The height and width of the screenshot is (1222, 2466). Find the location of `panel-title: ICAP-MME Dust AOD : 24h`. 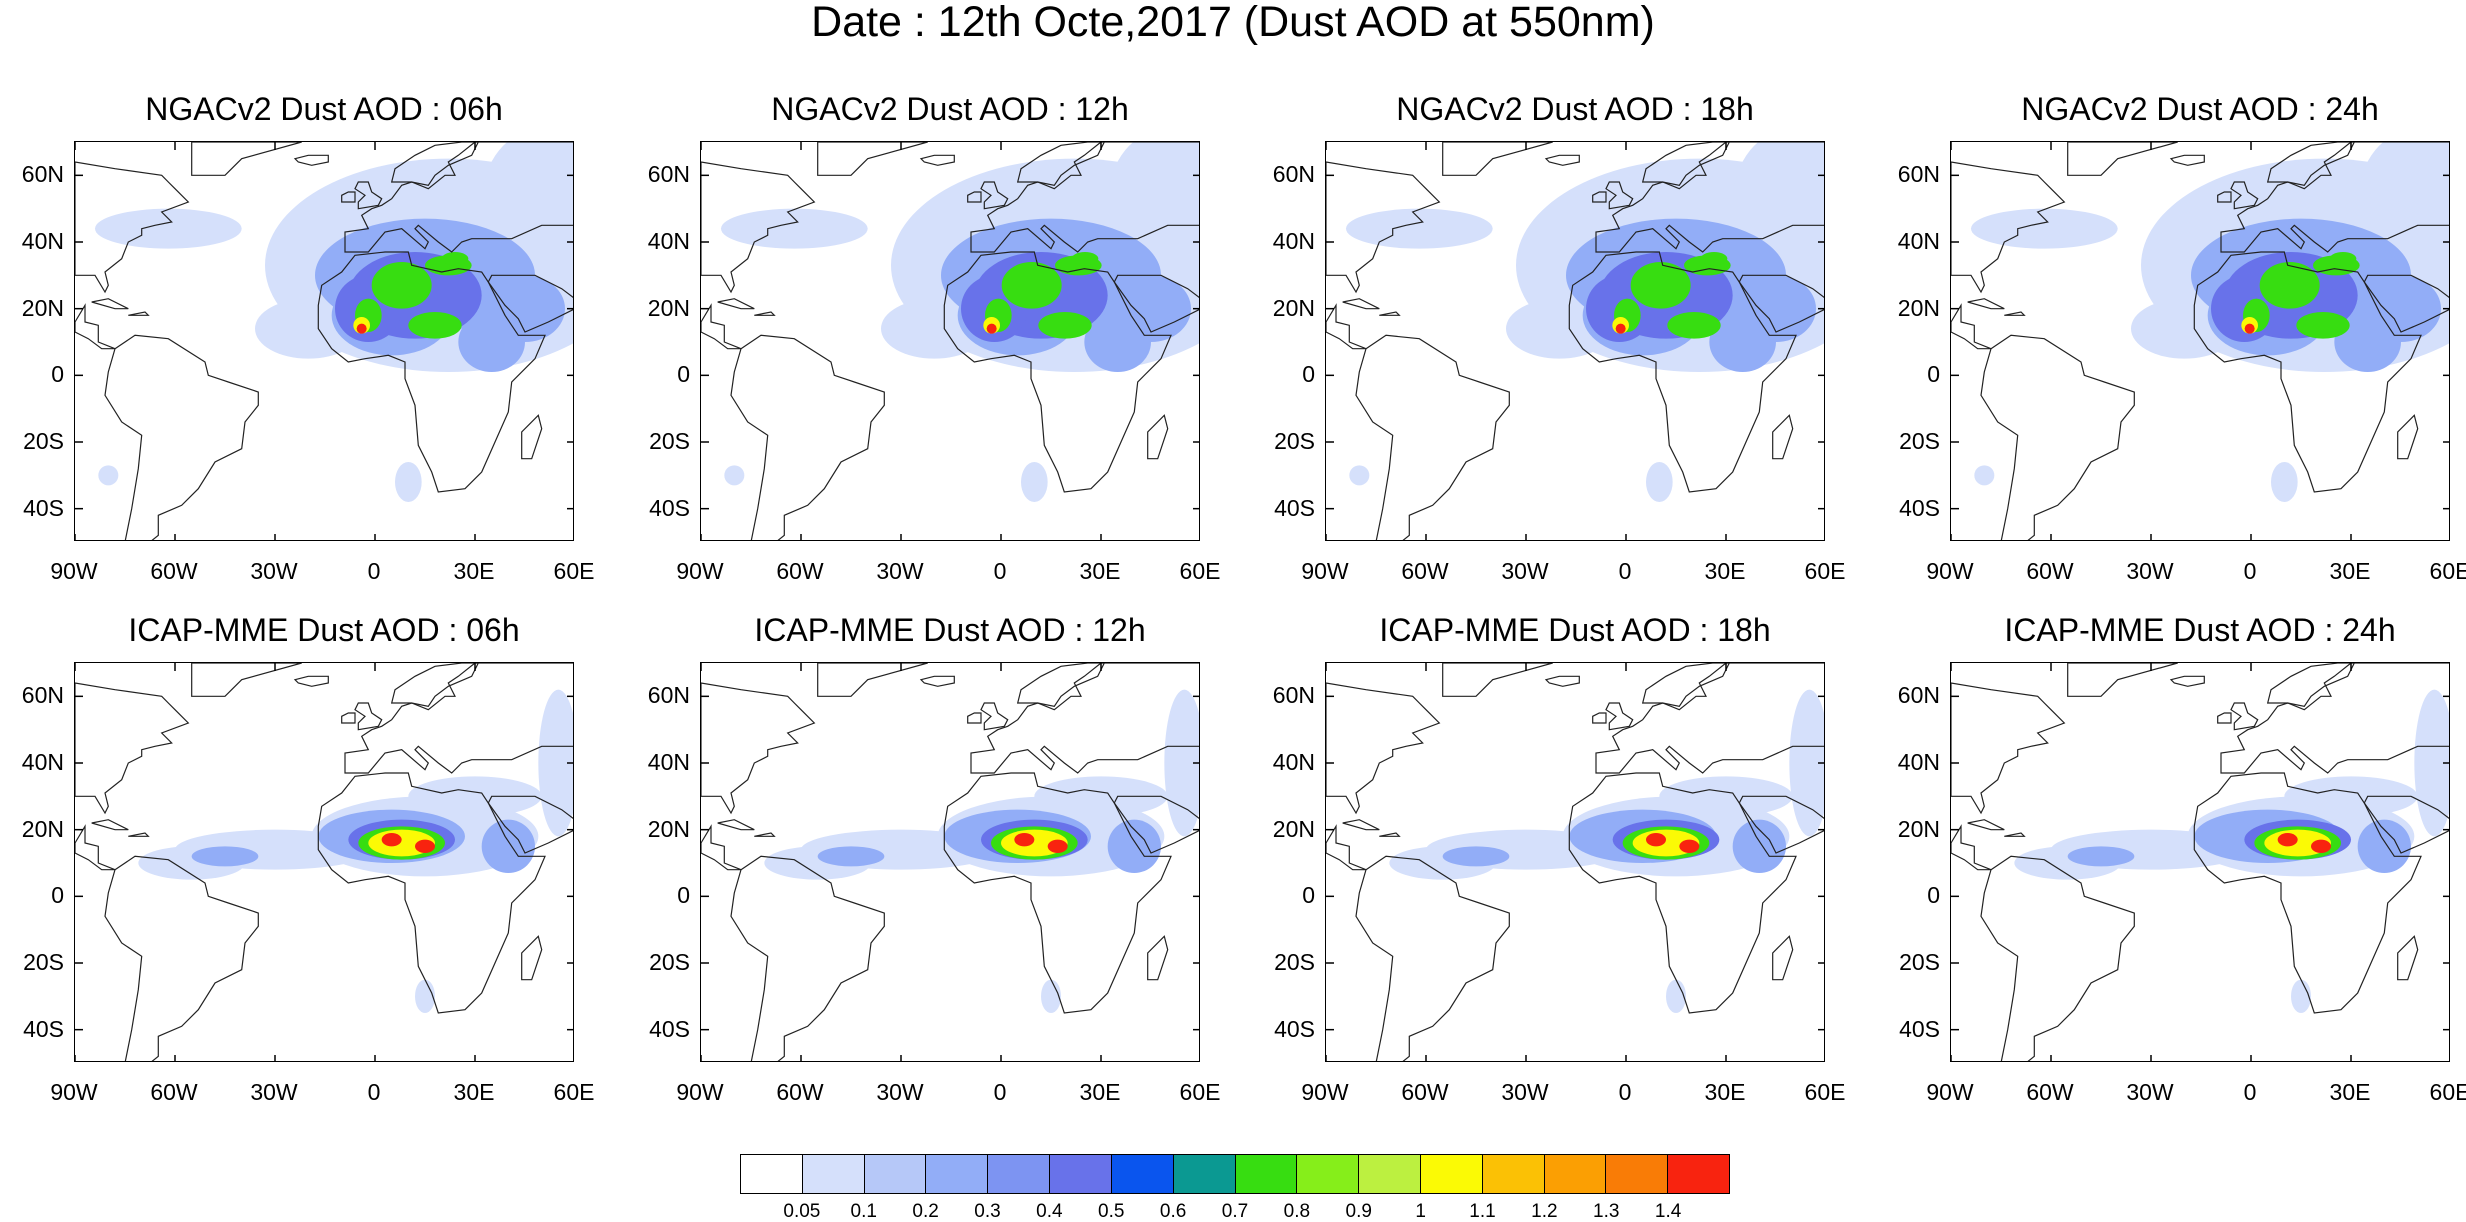

panel-title: ICAP-MME Dust AOD : 24h is located at coordinates (2200, 630).